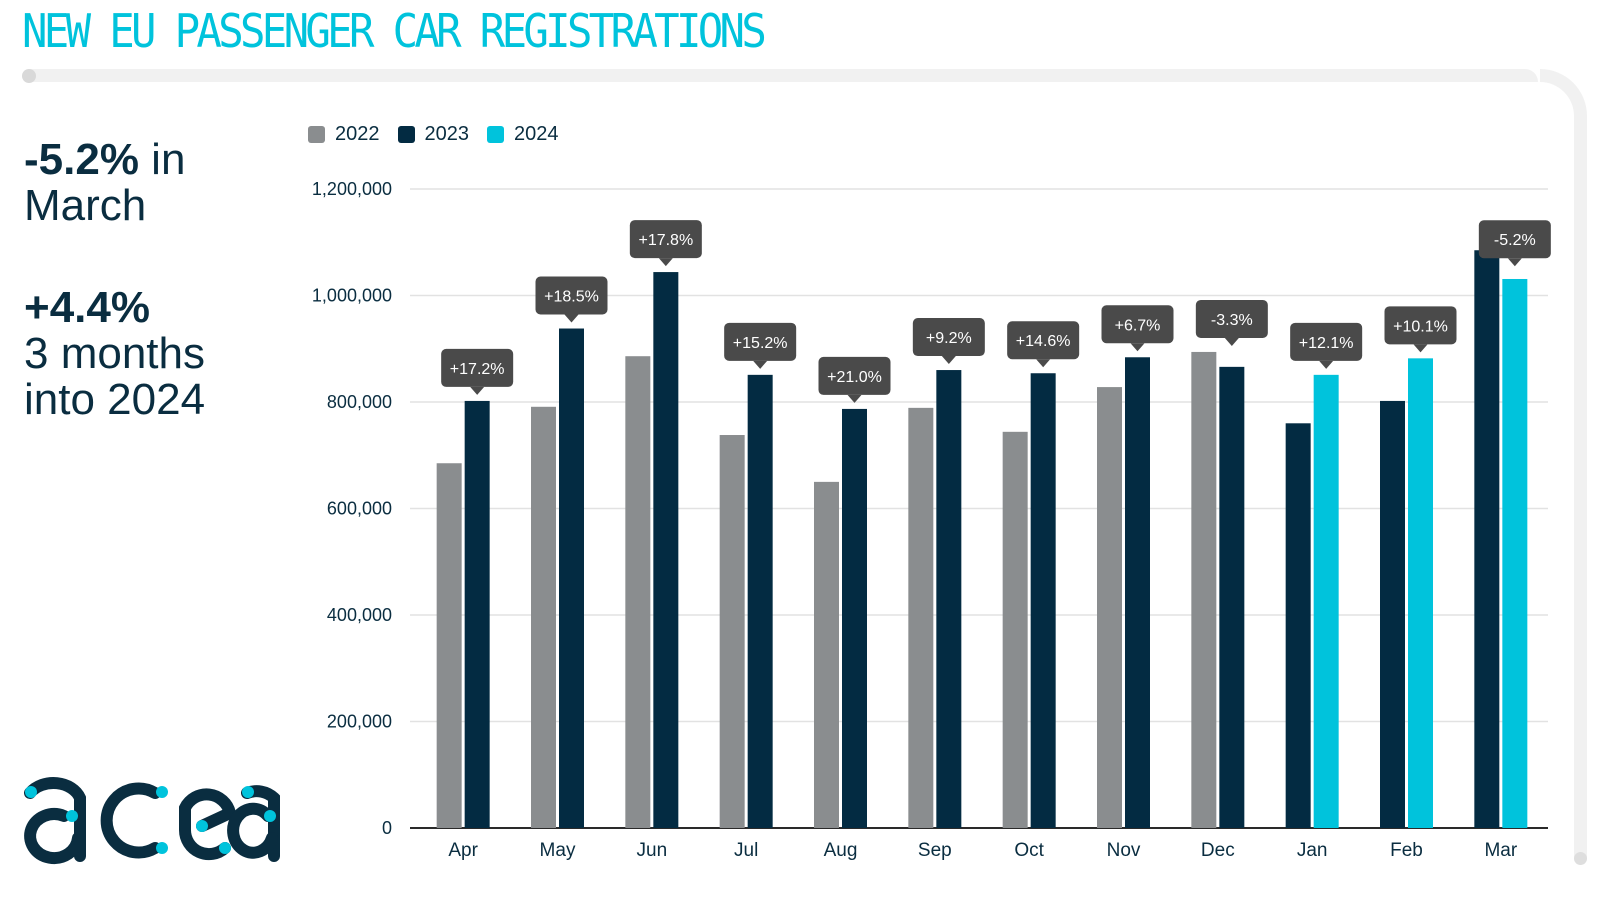 The width and height of the screenshot is (1600, 900). Describe the element at coordinates (1500, 850) in the screenshot. I see `x-tick-label: Mar` at that location.